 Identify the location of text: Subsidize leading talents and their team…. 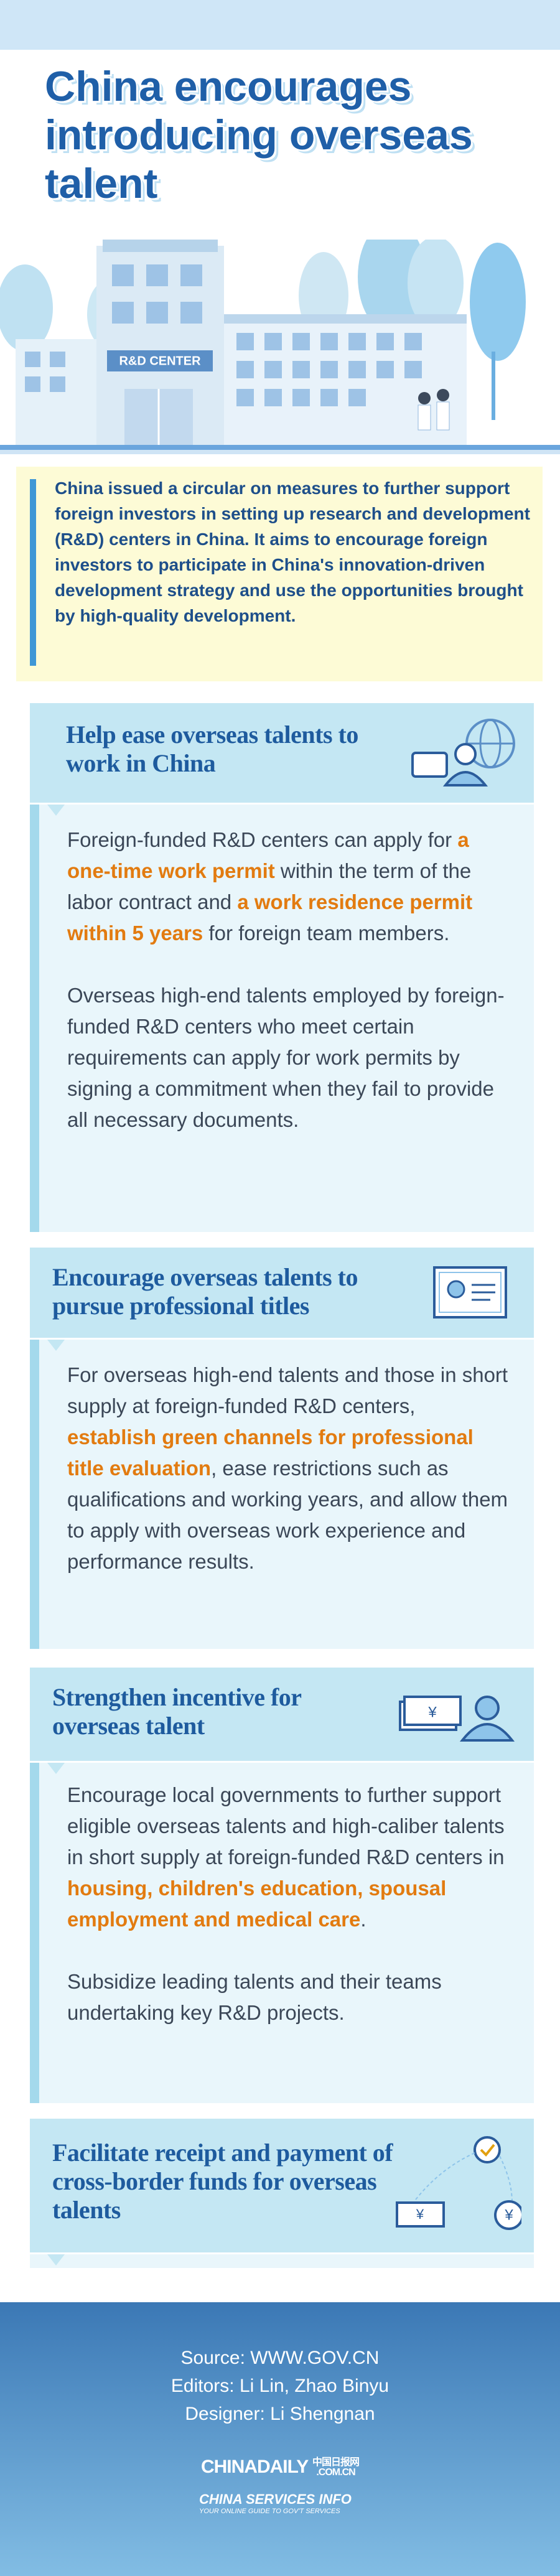
(255, 1997).